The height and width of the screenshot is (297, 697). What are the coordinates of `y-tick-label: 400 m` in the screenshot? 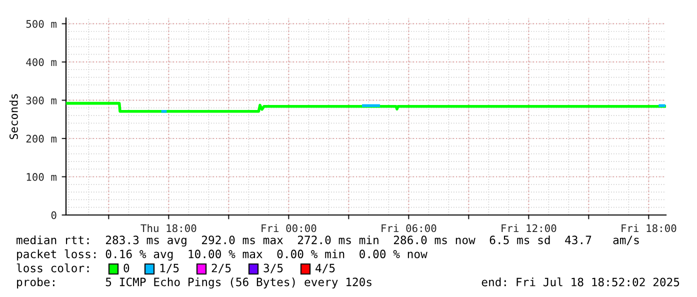 It's located at (41, 62).